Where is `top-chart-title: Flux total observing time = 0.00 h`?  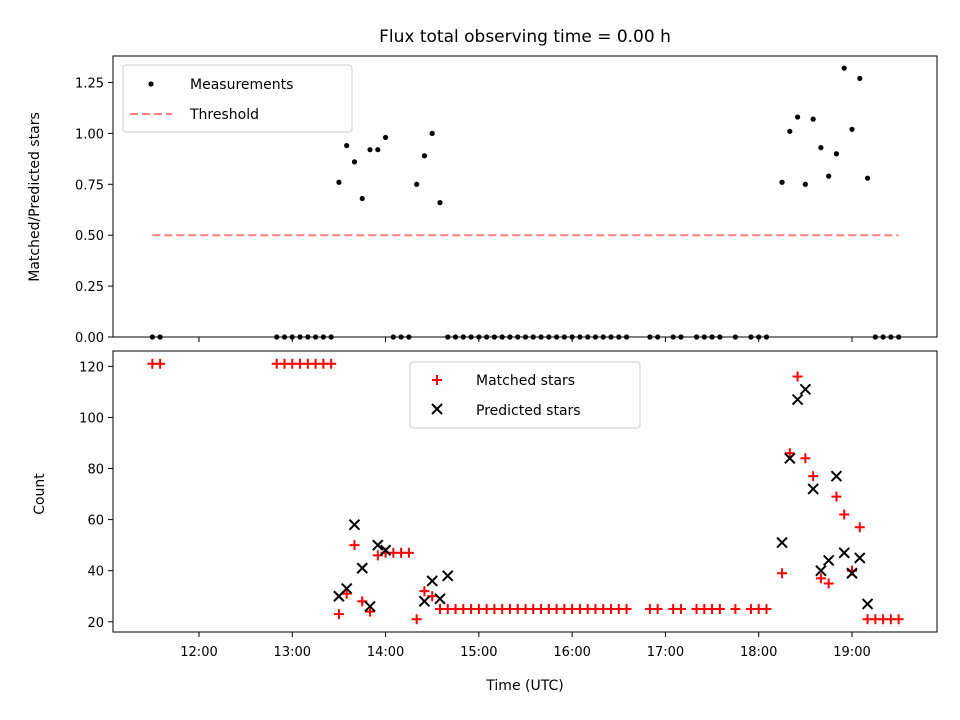
top-chart-title: Flux total observing time = 0.00 h is located at coordinates (525, 37).